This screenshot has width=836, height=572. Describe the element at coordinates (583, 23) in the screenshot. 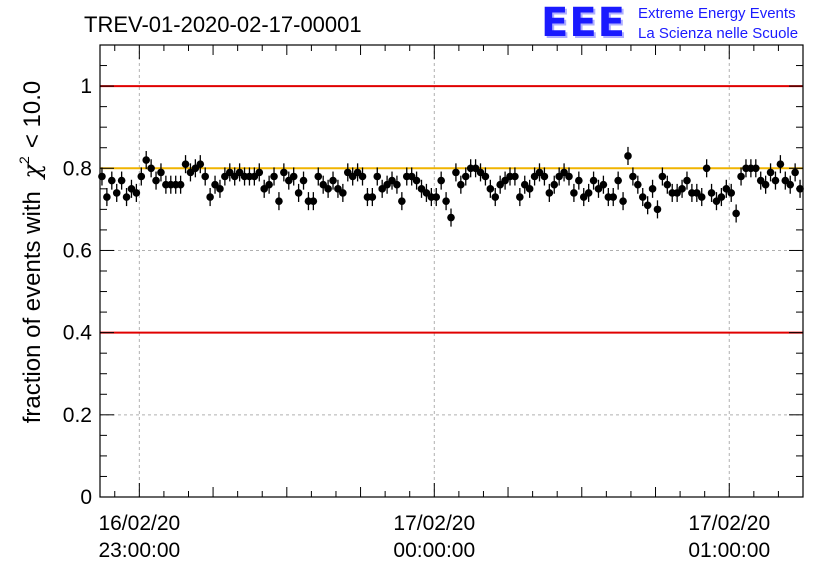

I see `logo-mark: EEE` at that location.